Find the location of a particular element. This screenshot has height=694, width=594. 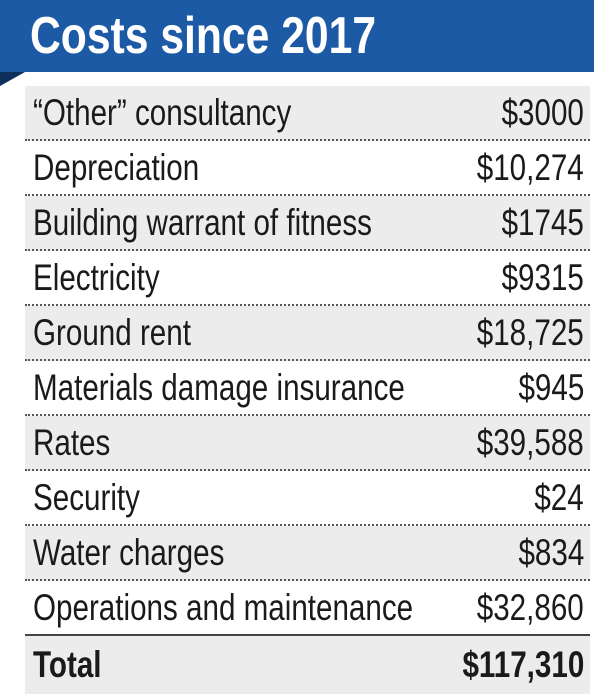

cost-label: Building warrant of fitness is located at coordinates (202, 222).